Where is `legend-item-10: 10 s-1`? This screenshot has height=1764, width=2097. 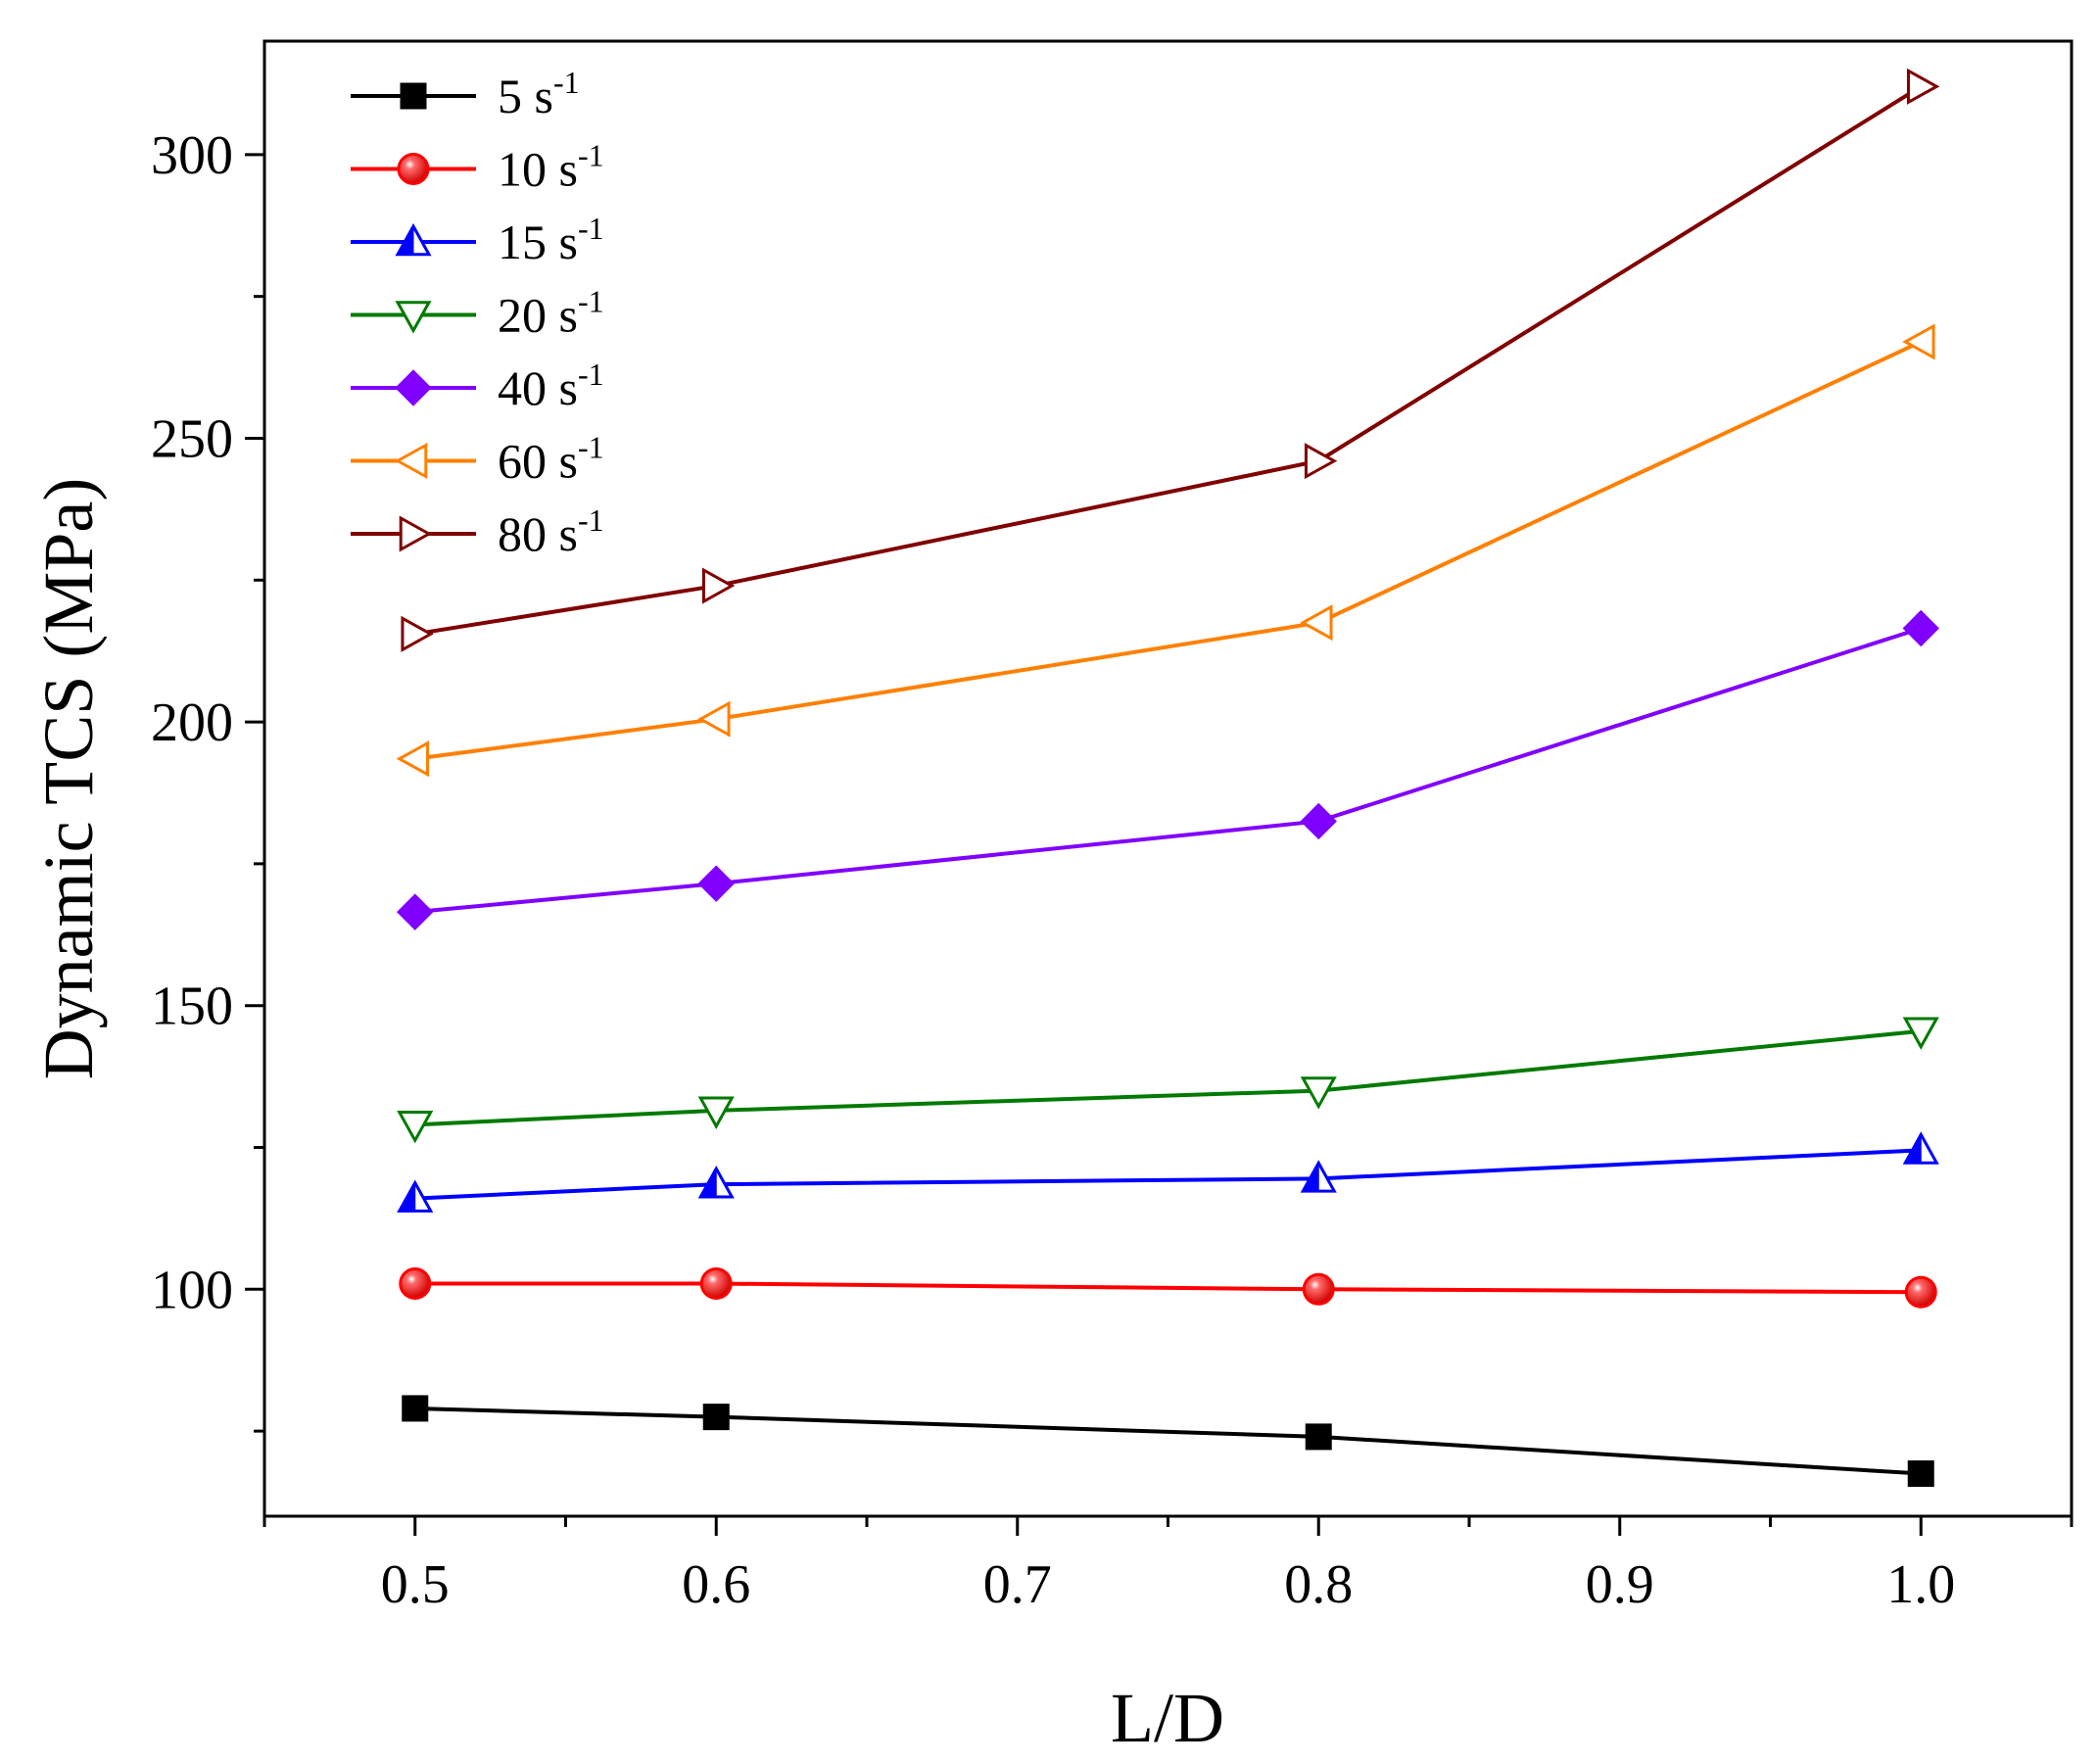 legend-item-10: 10 s-1 is located at coordinates (477, 167).